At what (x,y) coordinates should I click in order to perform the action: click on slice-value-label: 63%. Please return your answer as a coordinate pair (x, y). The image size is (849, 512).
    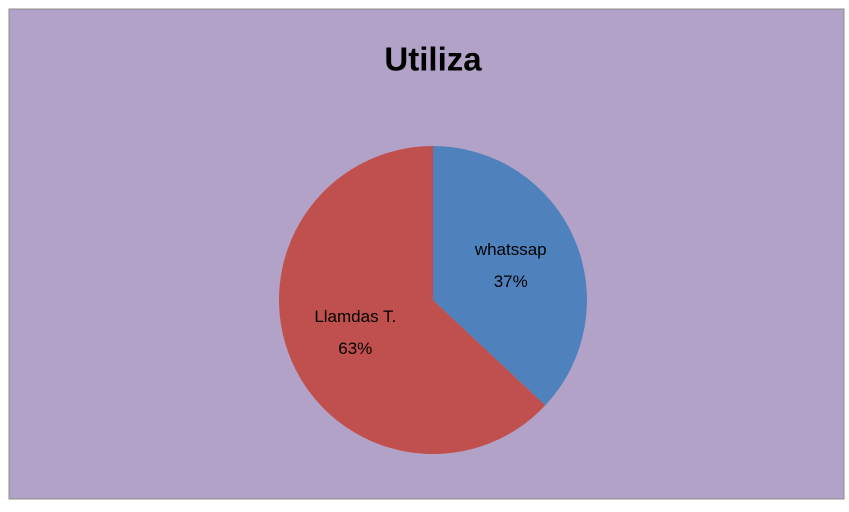
    Looking at the image, I should click on (355, 348).